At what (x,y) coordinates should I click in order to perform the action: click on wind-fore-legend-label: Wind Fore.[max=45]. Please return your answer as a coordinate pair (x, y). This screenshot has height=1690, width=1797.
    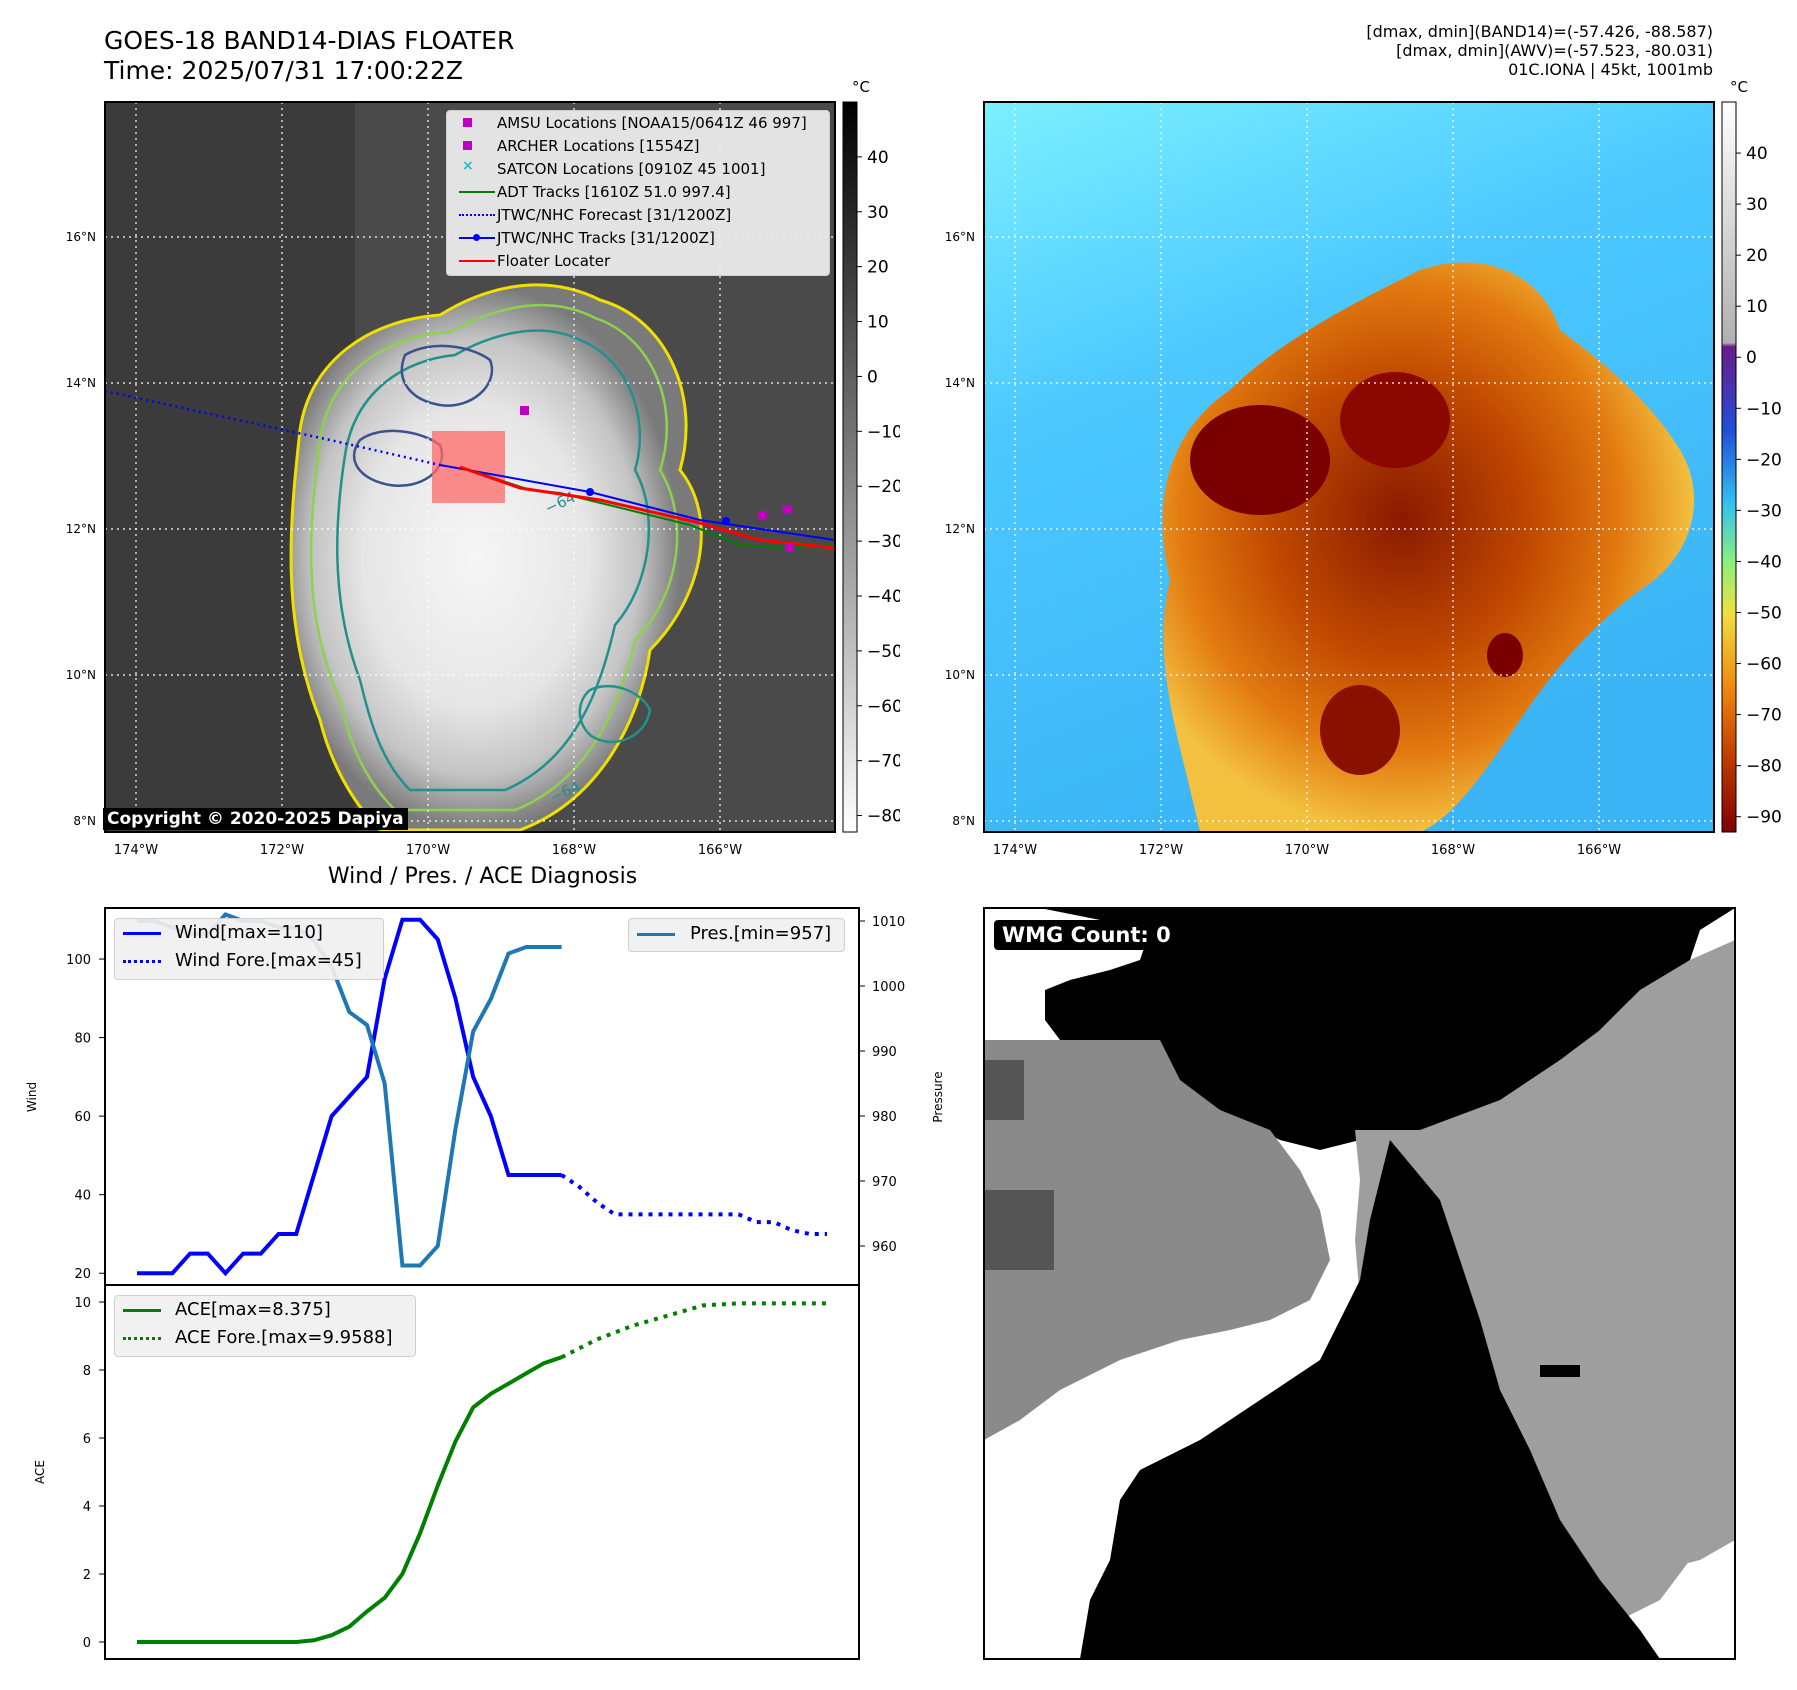
    Looking at the image, I should click on (268, 960).